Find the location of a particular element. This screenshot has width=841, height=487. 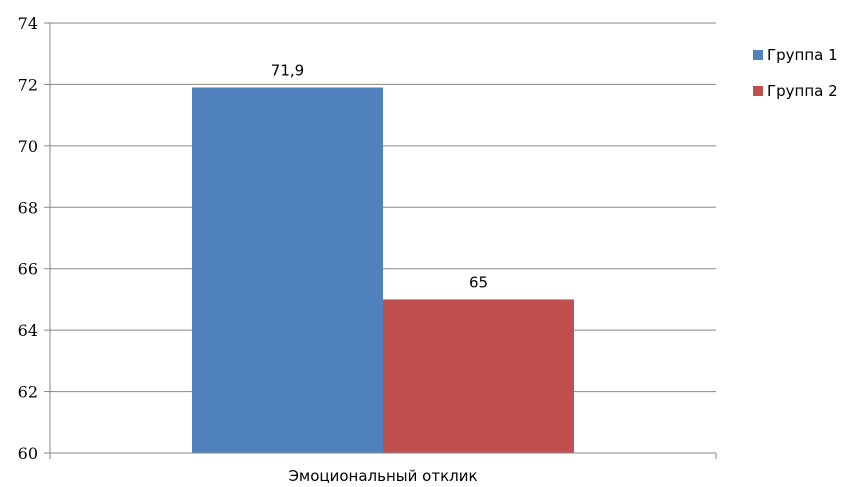

y-tick-label: 60 is located at coordinates (28, 453).